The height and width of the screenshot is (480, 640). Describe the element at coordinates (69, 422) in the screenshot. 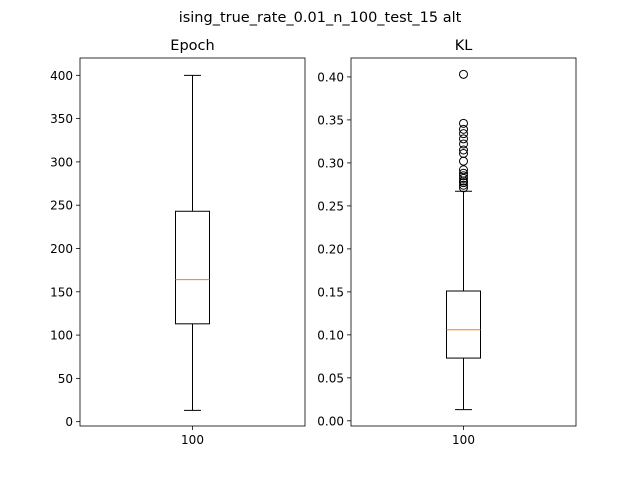

I see `y-tick-label: 0` at that location.